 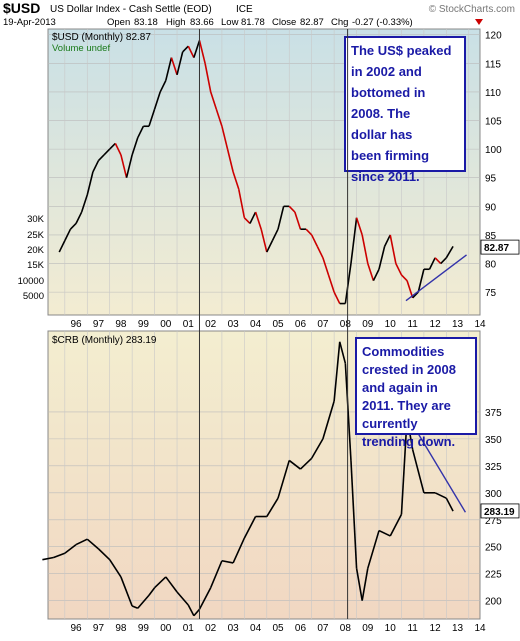 I want to click on close-value: 82.87, so click(x=312, y=22).